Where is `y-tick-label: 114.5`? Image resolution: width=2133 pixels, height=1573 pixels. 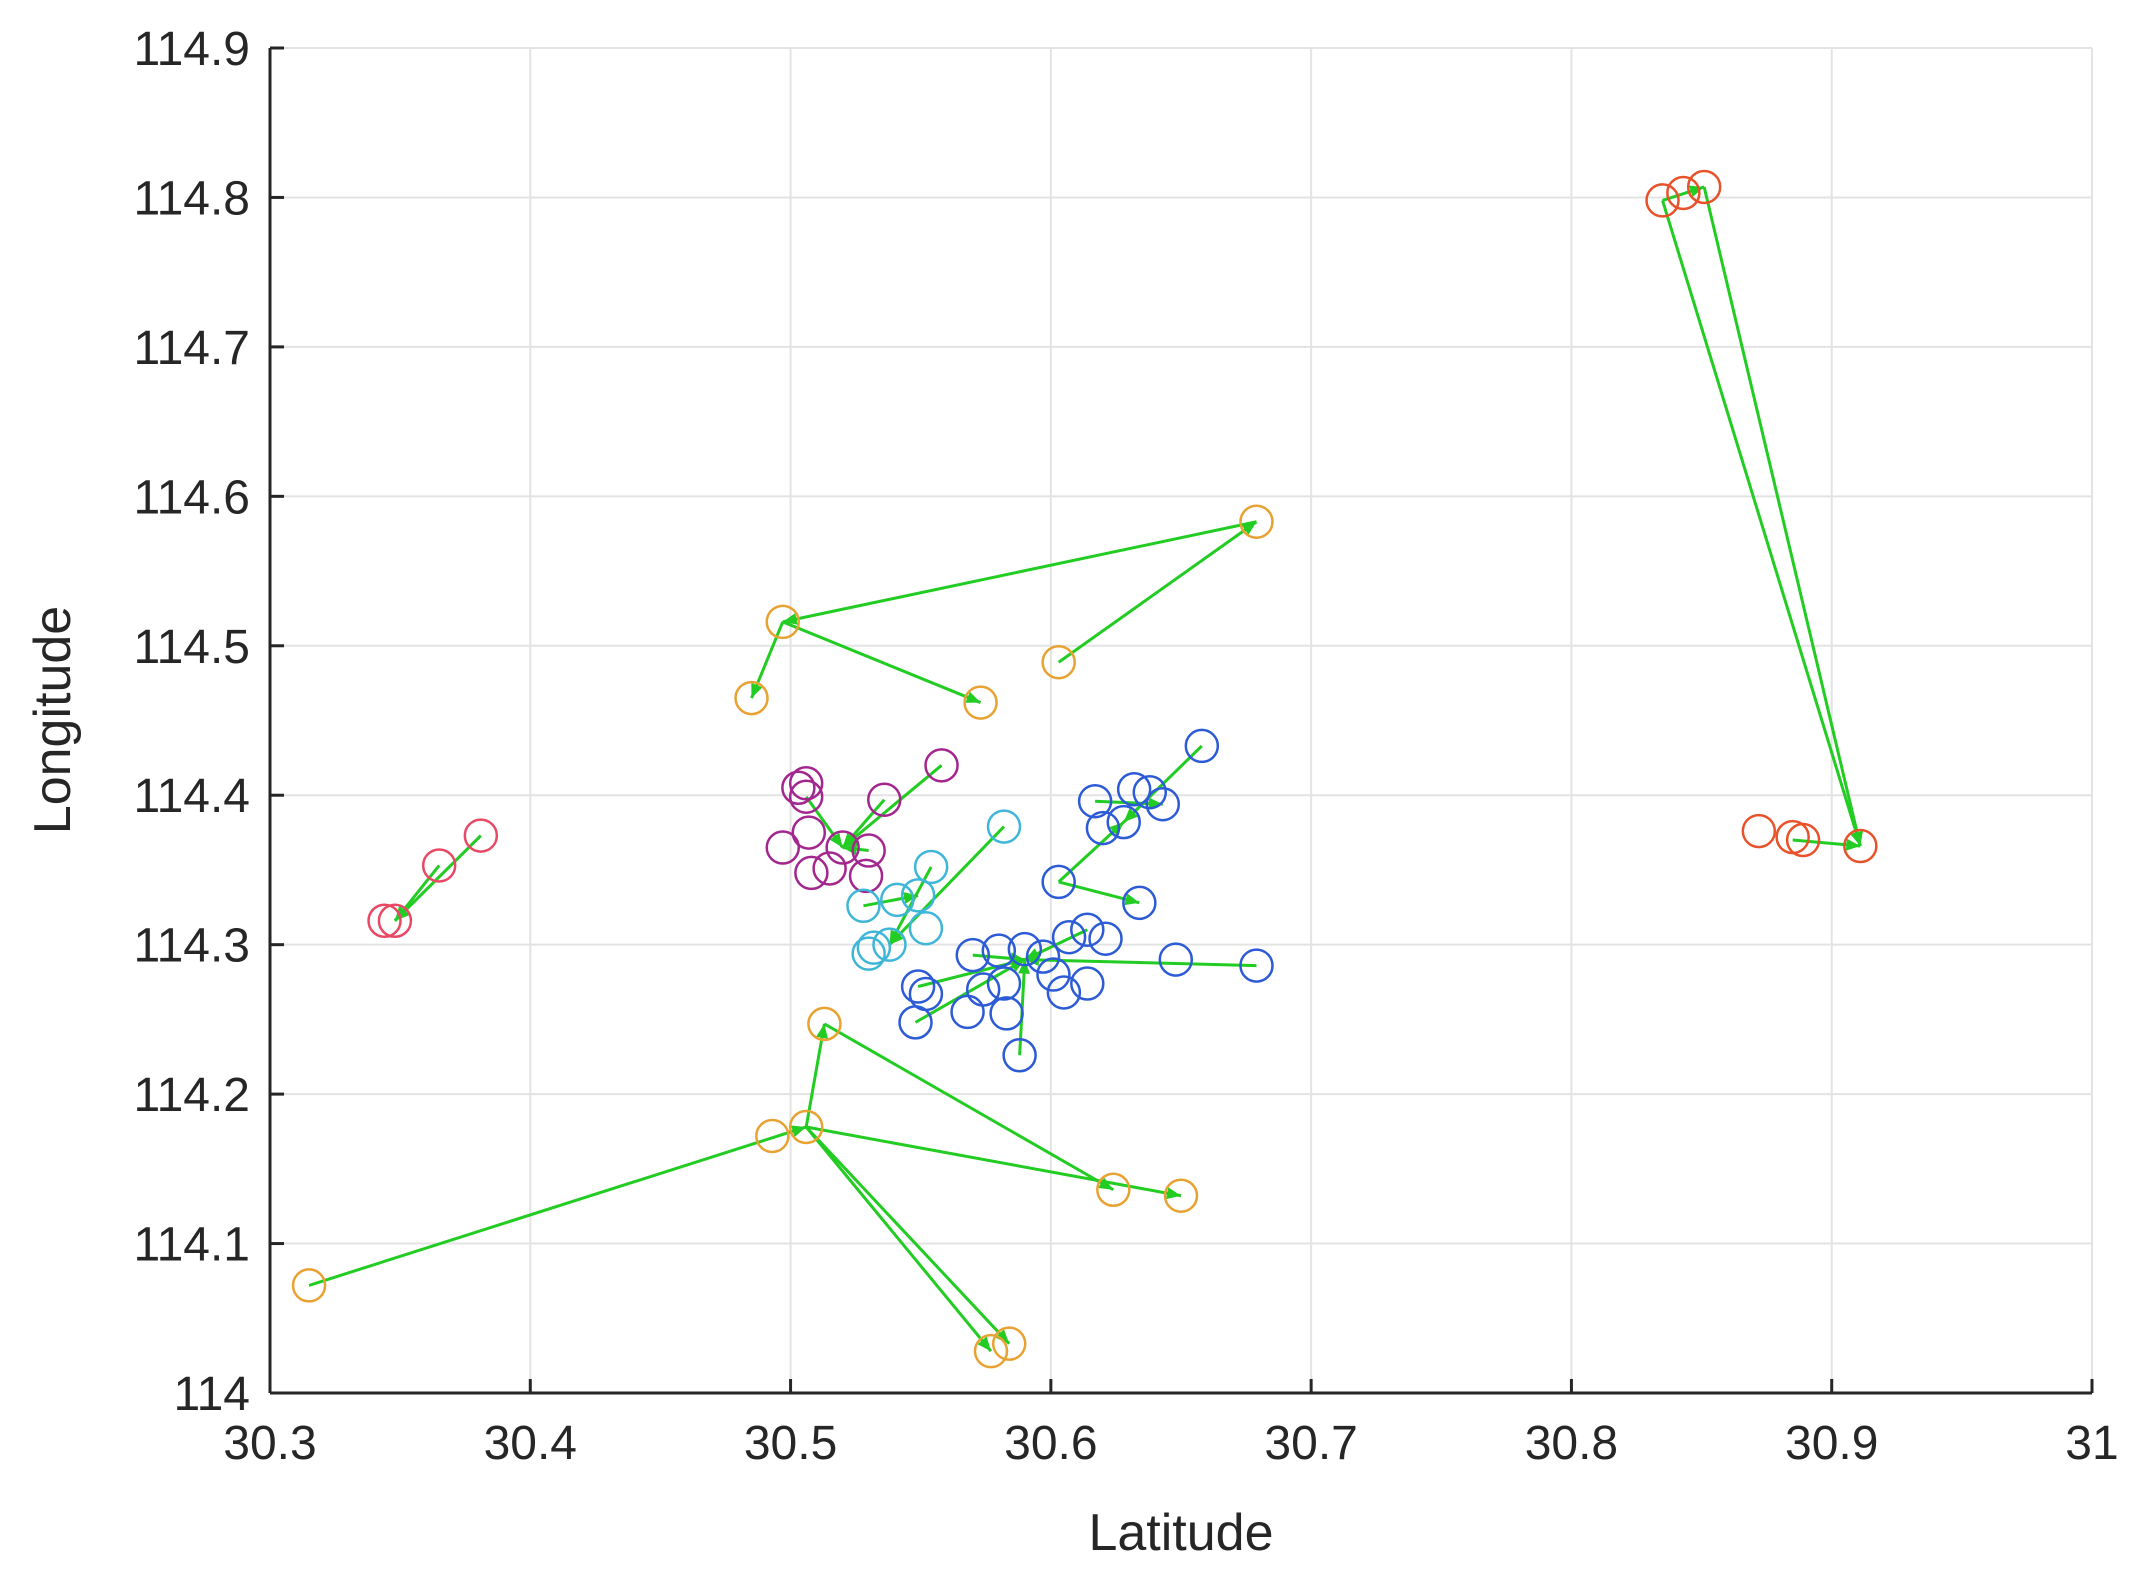 y-tick-label: 114.5 is located at coordinates (191, 647).